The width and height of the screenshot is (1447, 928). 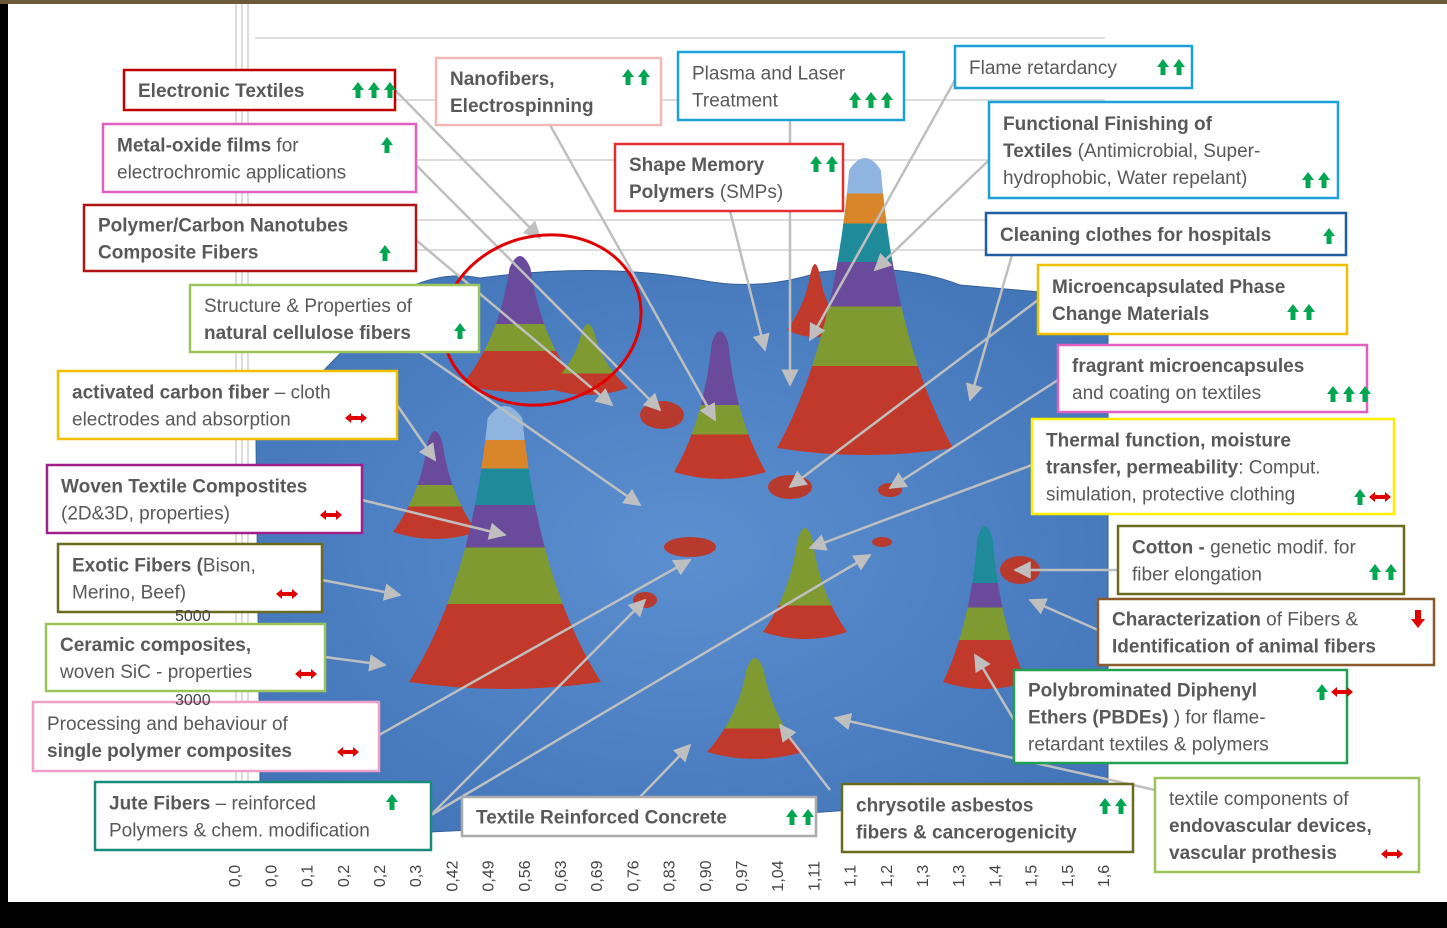 What do you see at coordinates (1235, 620) in the screenshot?
I see `label-text: Characterization of Fibers &` at bounding box center [1235, 620].